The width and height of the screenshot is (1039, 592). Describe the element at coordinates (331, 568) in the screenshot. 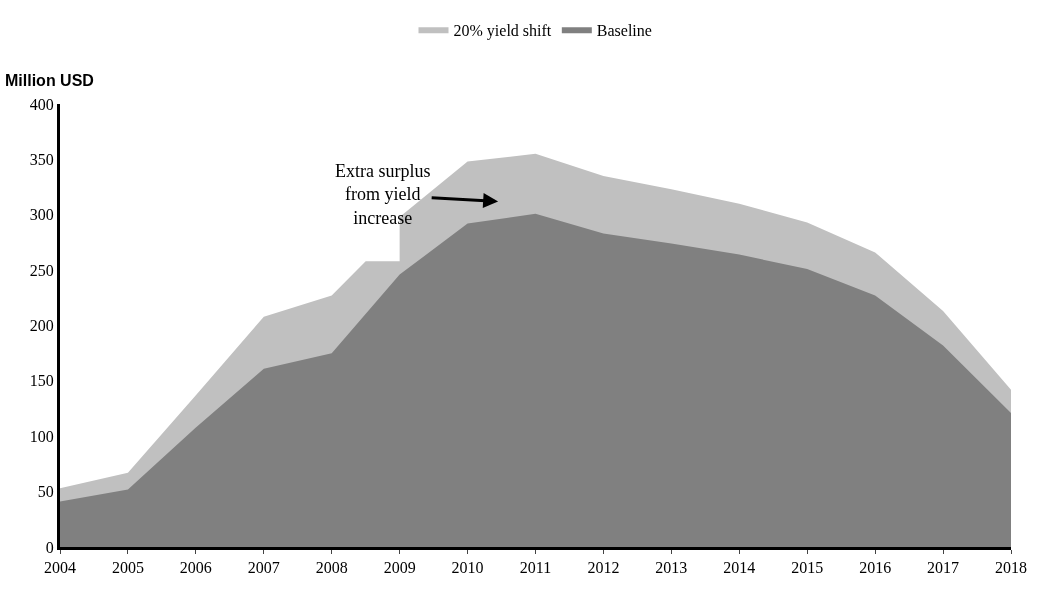

I see `x-tick-label: 2008` at that location.